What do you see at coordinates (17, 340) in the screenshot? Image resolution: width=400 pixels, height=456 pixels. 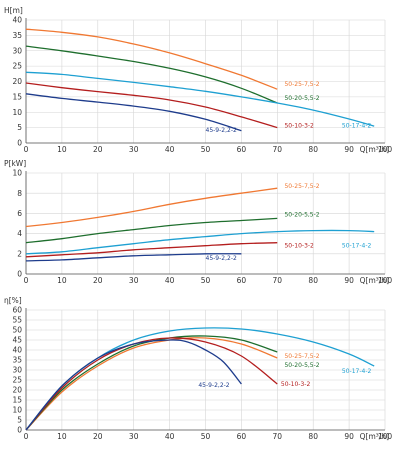 I see `y-tick-label: 45` at bounding box center [17, 340].